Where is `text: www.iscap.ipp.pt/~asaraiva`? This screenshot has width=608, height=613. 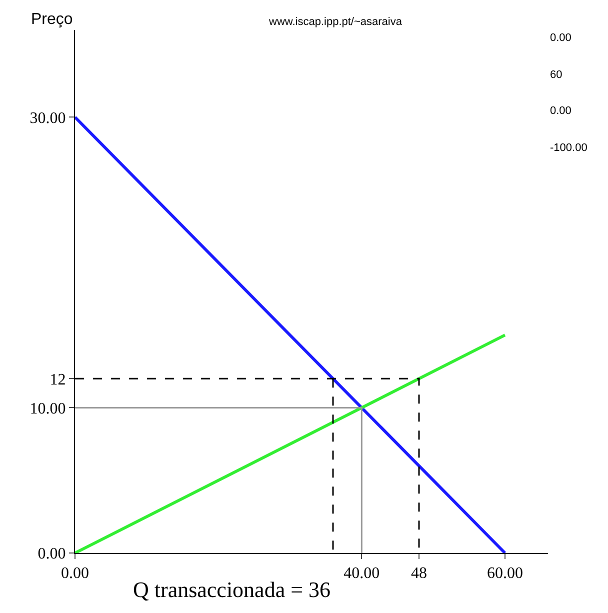 text: www.iscap.ipp.pt/~asaraiva is located at coordinates (335, 22).